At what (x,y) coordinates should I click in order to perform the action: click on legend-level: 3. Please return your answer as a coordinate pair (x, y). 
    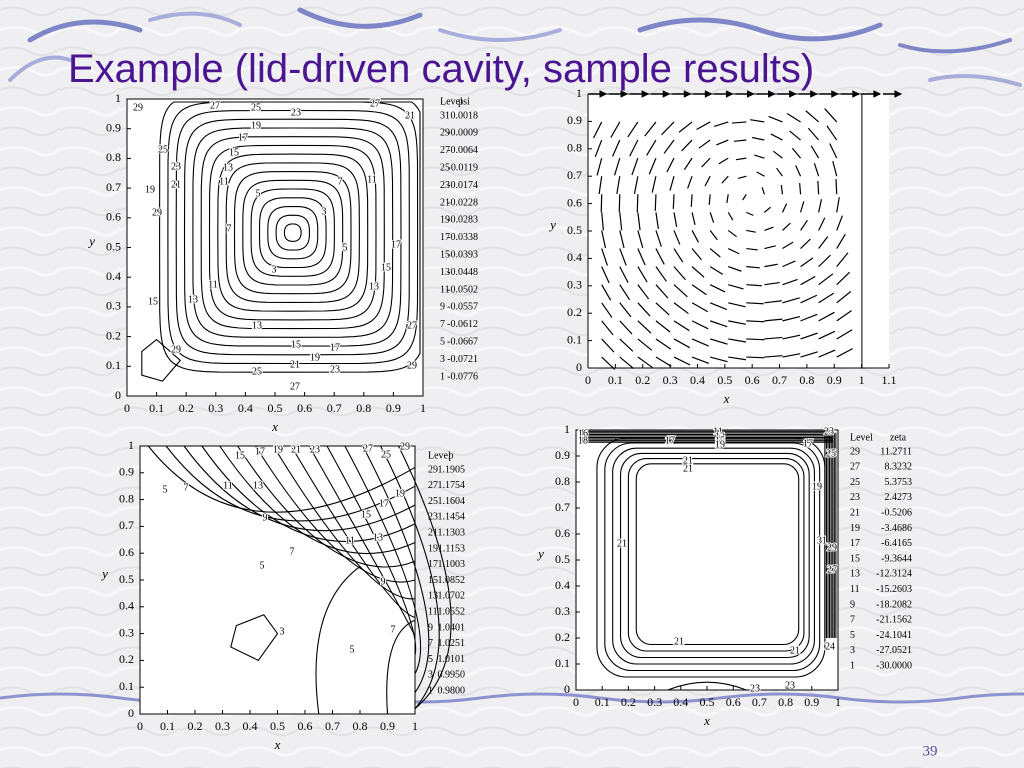
    Looking at the image, I should click on (430, 675).